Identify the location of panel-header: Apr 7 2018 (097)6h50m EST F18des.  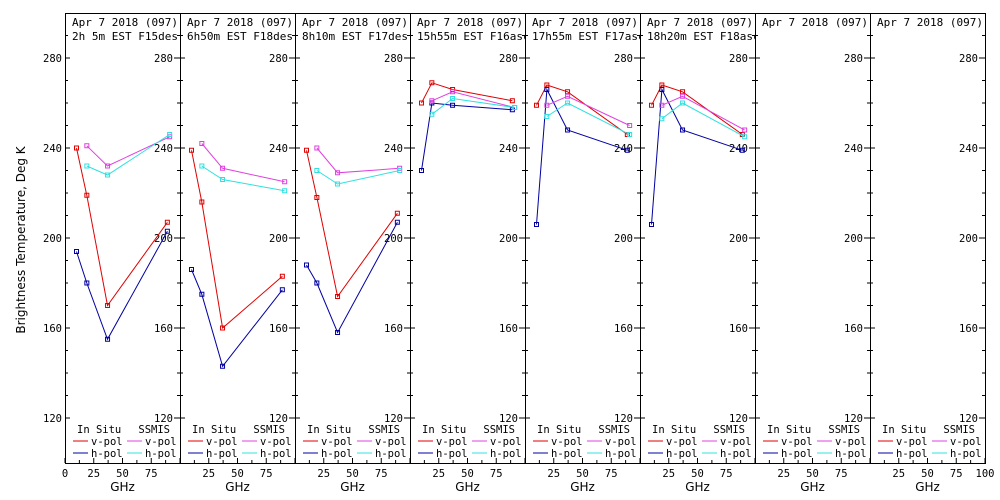
(240, 29).